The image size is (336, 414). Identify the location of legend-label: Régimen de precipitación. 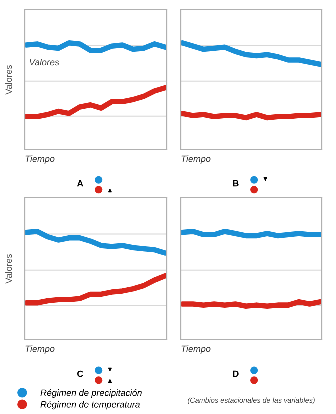
(91, 393).